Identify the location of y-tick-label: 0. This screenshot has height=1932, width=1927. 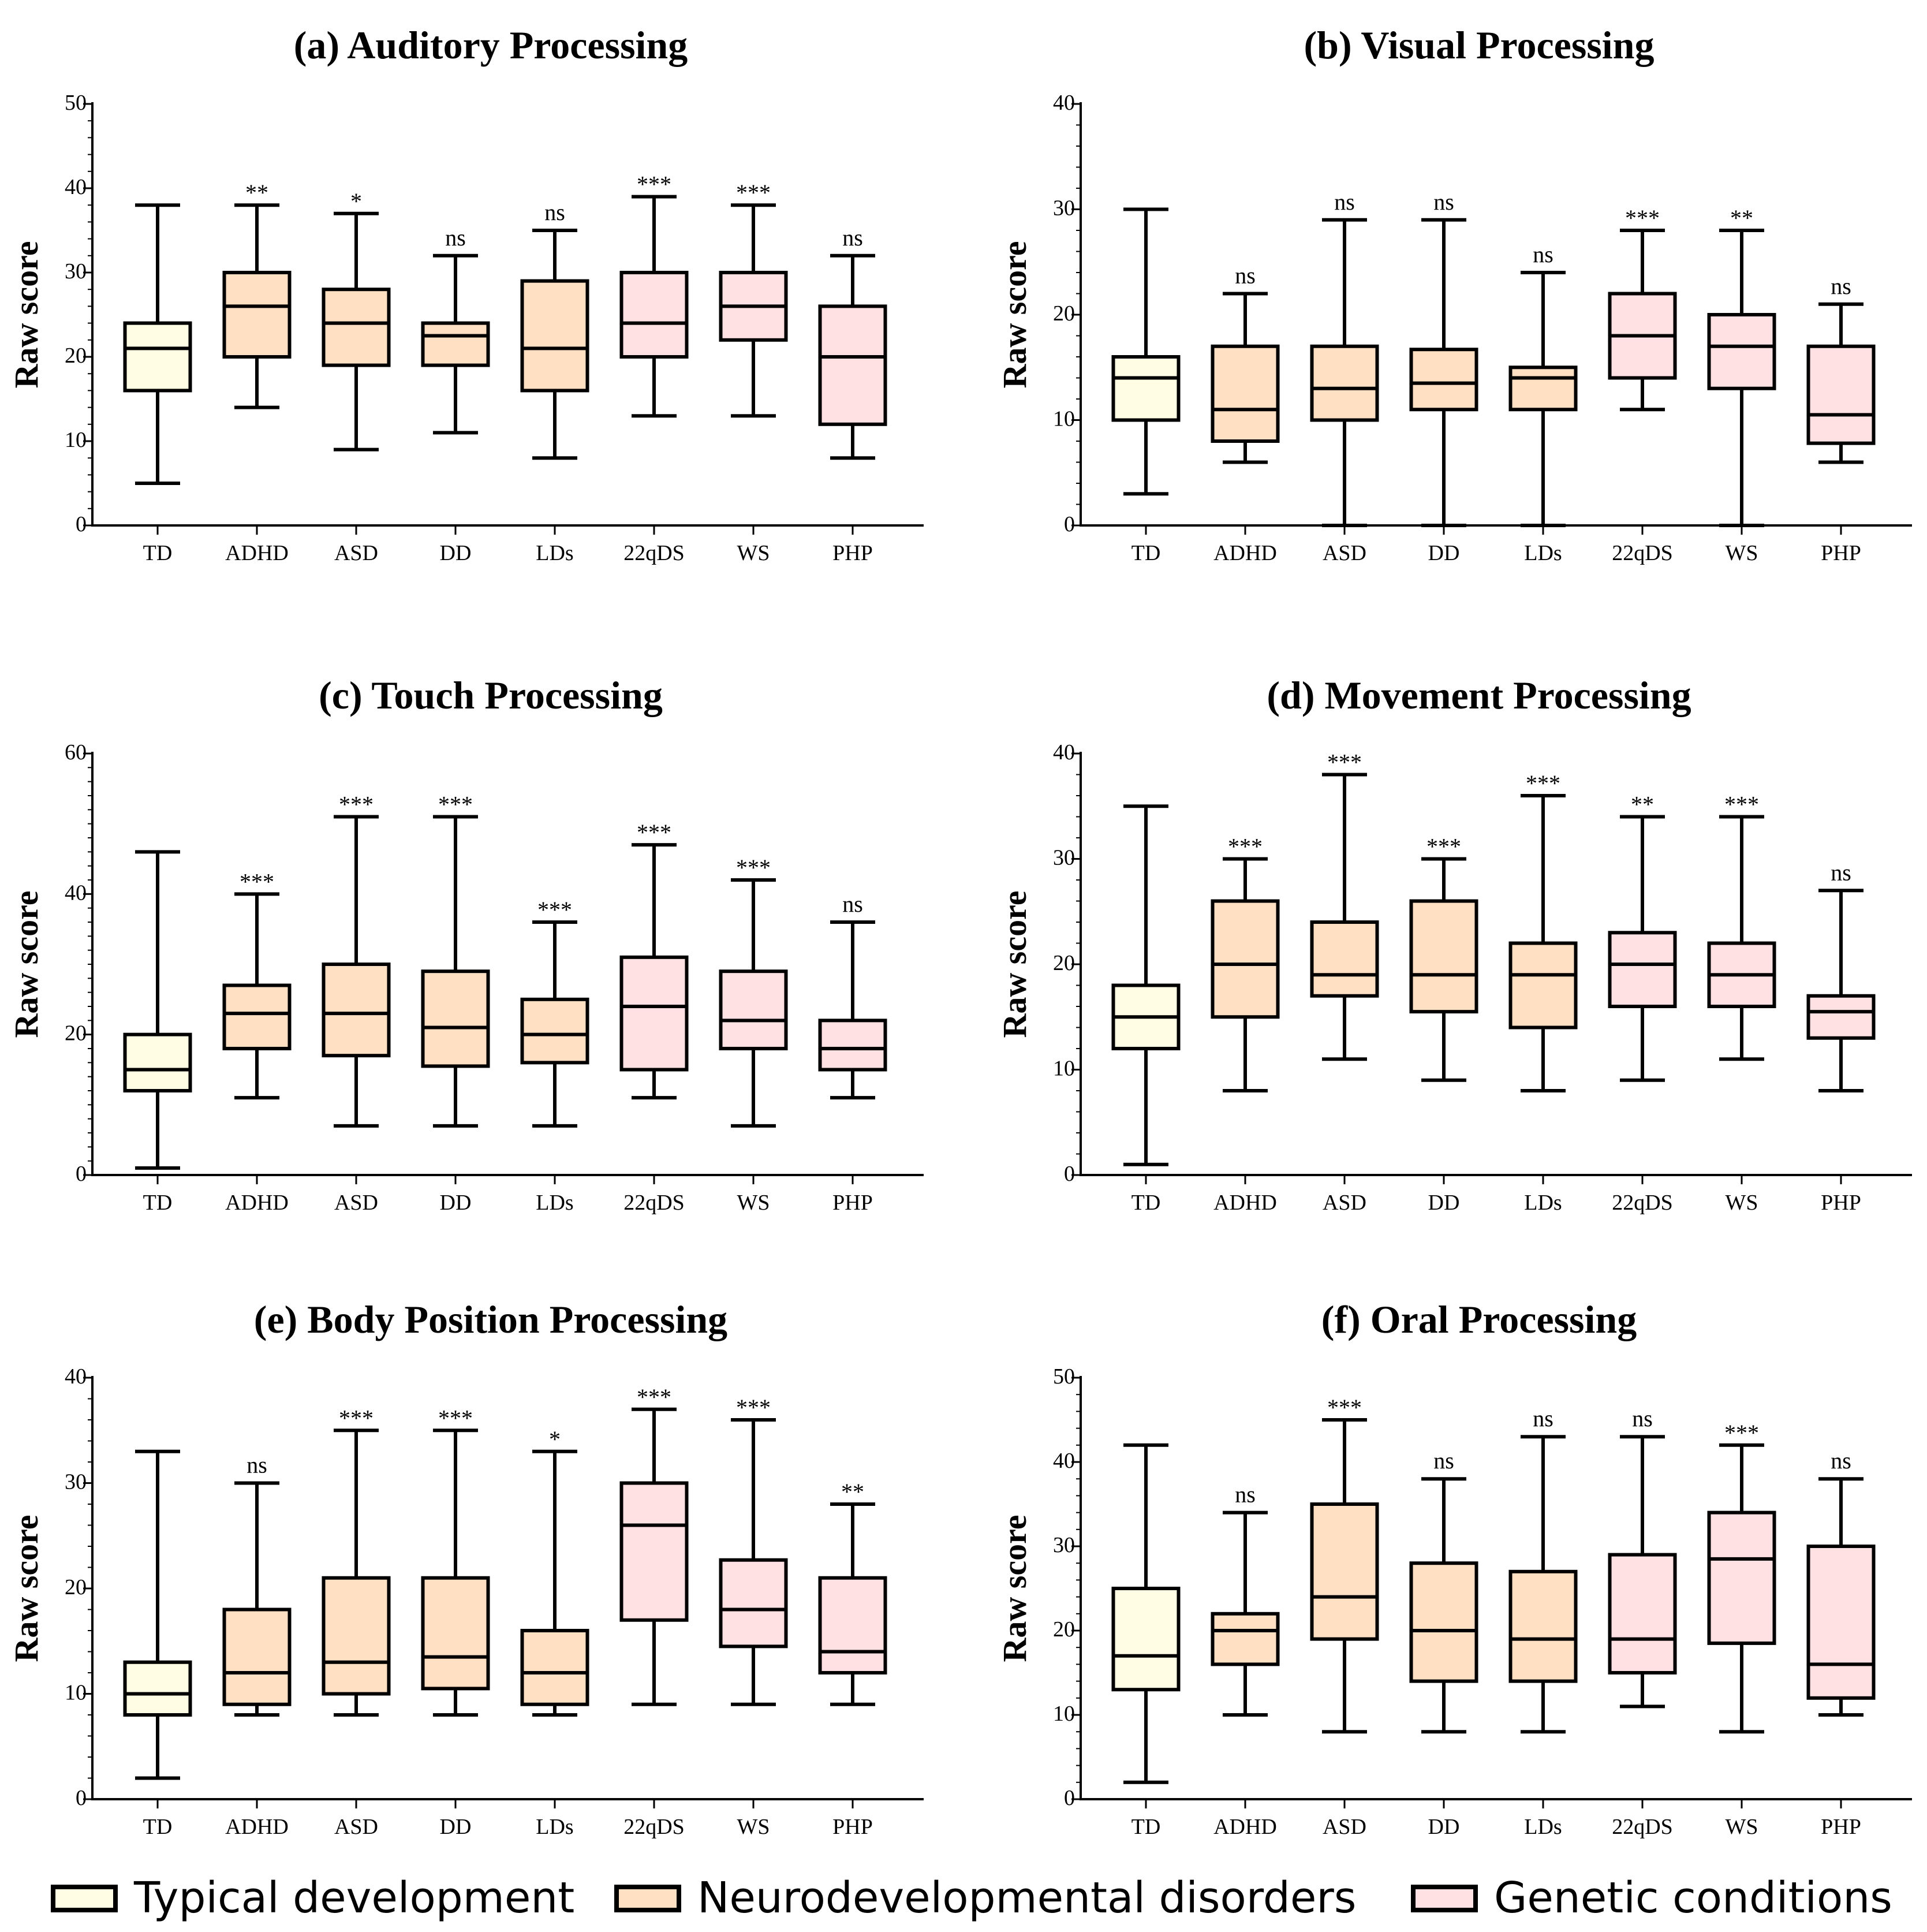
(1069, 1174).